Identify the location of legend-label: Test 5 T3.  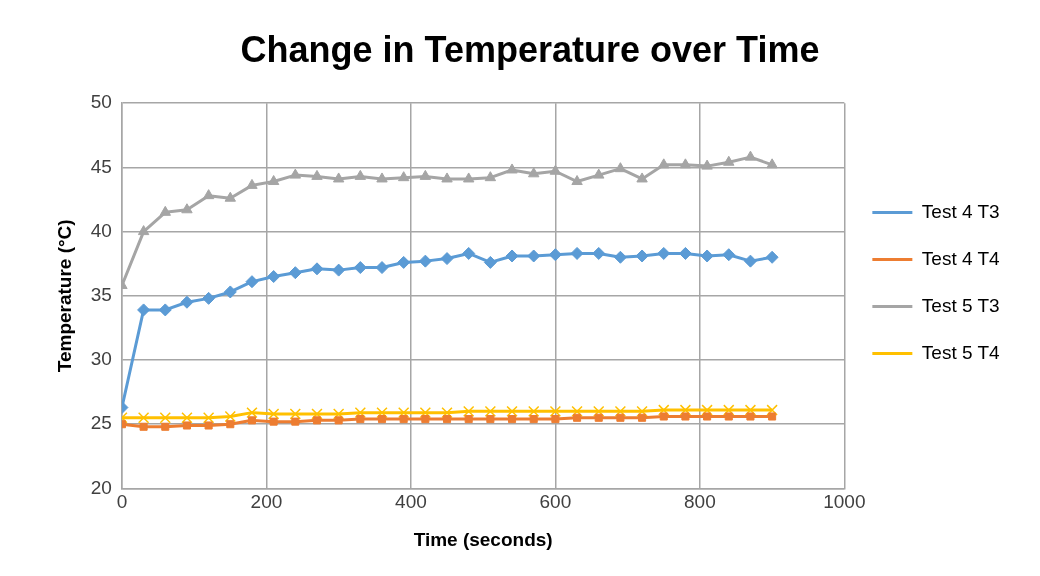
(960, 305).